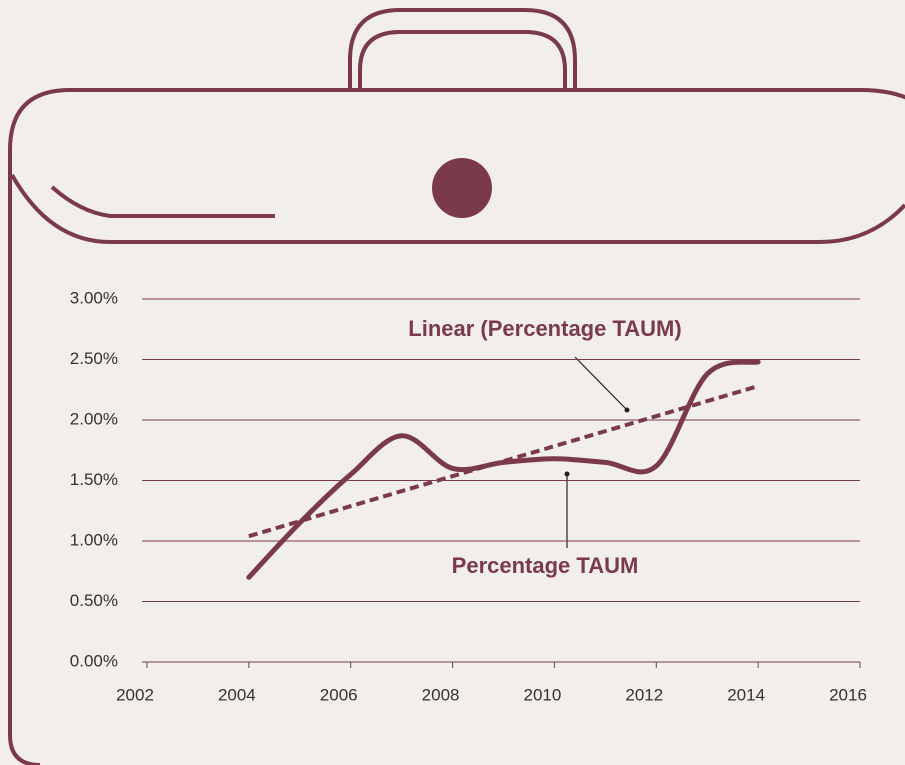 Image resolution: width=905 pixels, height=765 pixels. Describe the element at coordinates (543, 694) in the screenshot. I see `x-tick-label: 2010` at that location.